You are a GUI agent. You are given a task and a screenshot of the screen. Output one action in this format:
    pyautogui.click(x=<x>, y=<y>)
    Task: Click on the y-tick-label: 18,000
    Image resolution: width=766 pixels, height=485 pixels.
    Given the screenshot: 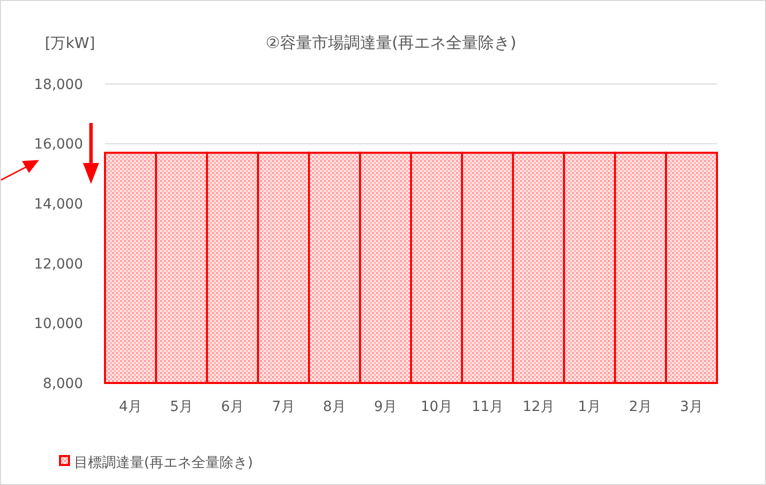 What is the action you would take?
    pyautogui.click(x=58, y=84)
    